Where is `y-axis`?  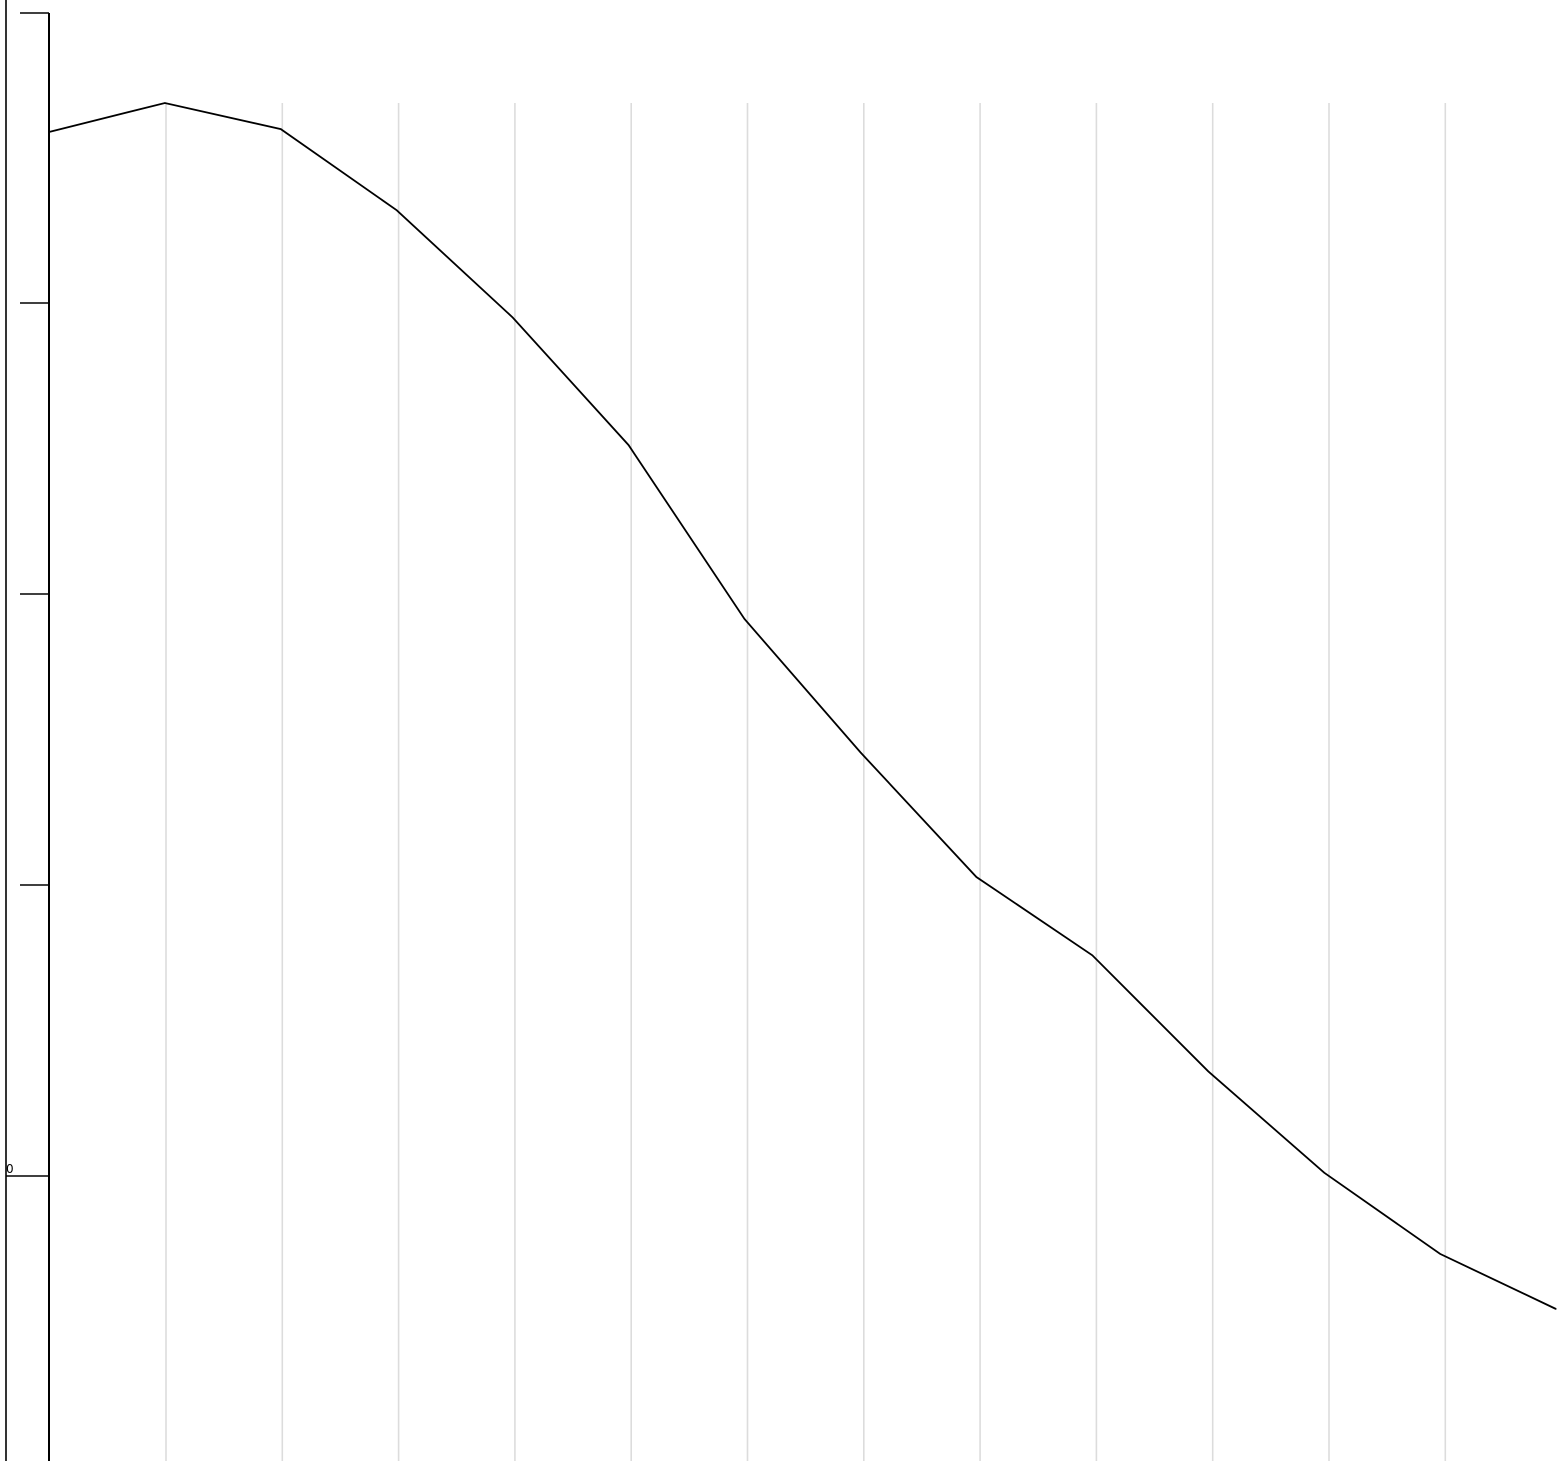
y-axis is located at coordinates (27, 730).